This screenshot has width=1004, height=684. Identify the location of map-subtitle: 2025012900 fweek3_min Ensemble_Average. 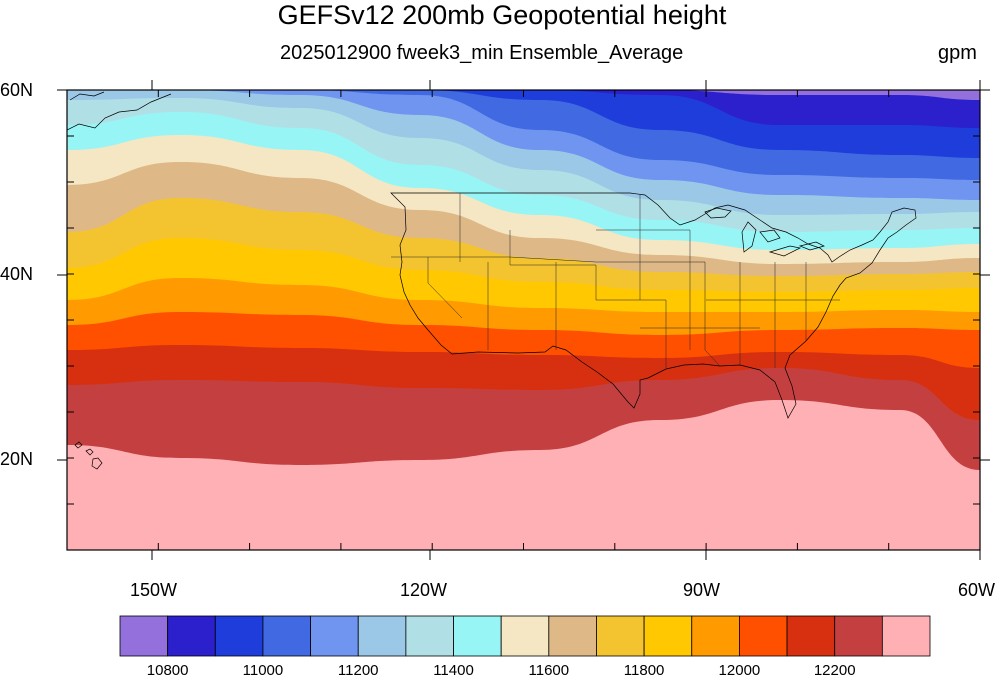
(482, 53).